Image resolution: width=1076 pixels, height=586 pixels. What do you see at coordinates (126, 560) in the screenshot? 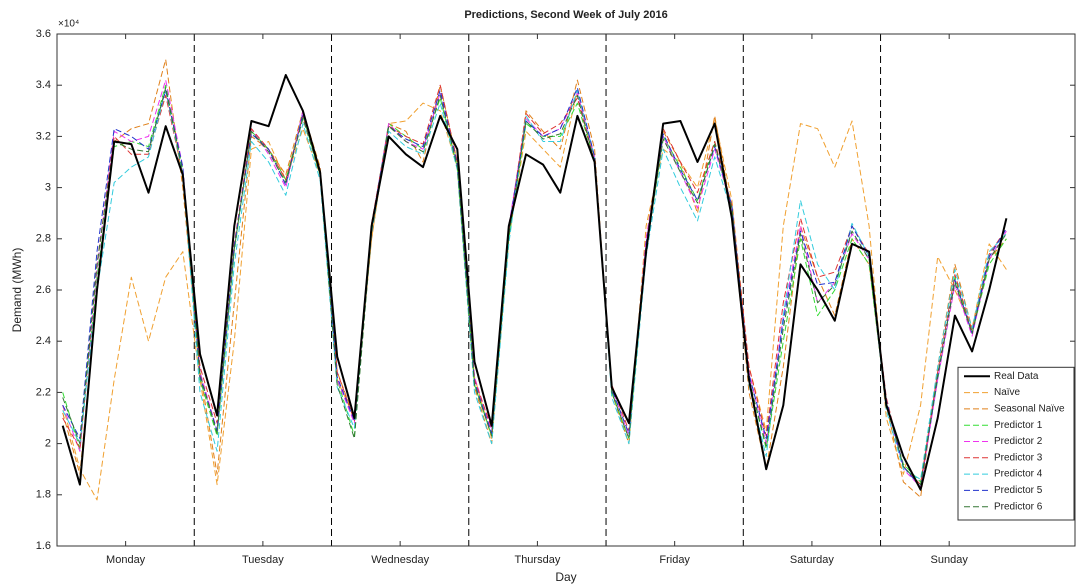
I see `x-tick-label: Monday` at bounding box center [126, 560].